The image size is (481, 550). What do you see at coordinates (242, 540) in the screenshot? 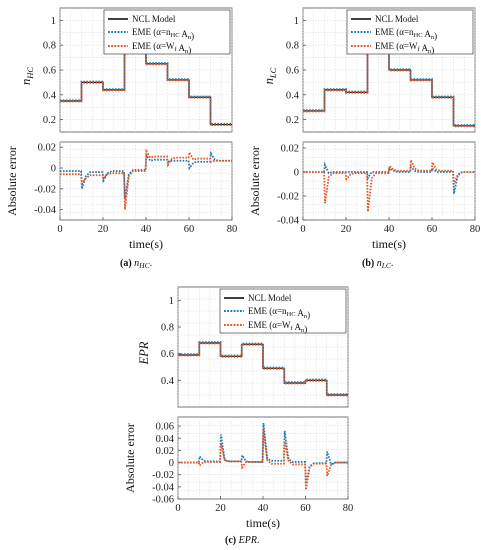
I see `subfigure-caption: (c) EPR.` at bounding box center [242, 540].